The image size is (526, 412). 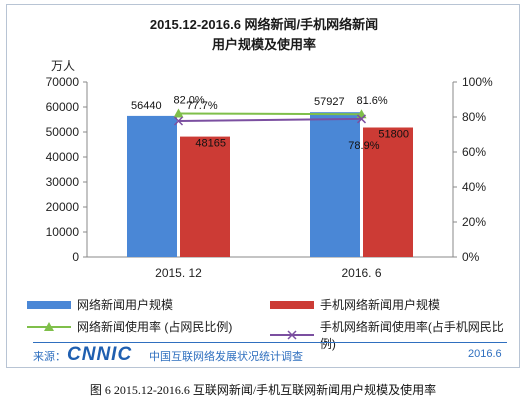 I want to click on y2-tick-label: 0%, so click(x=471, y=257).